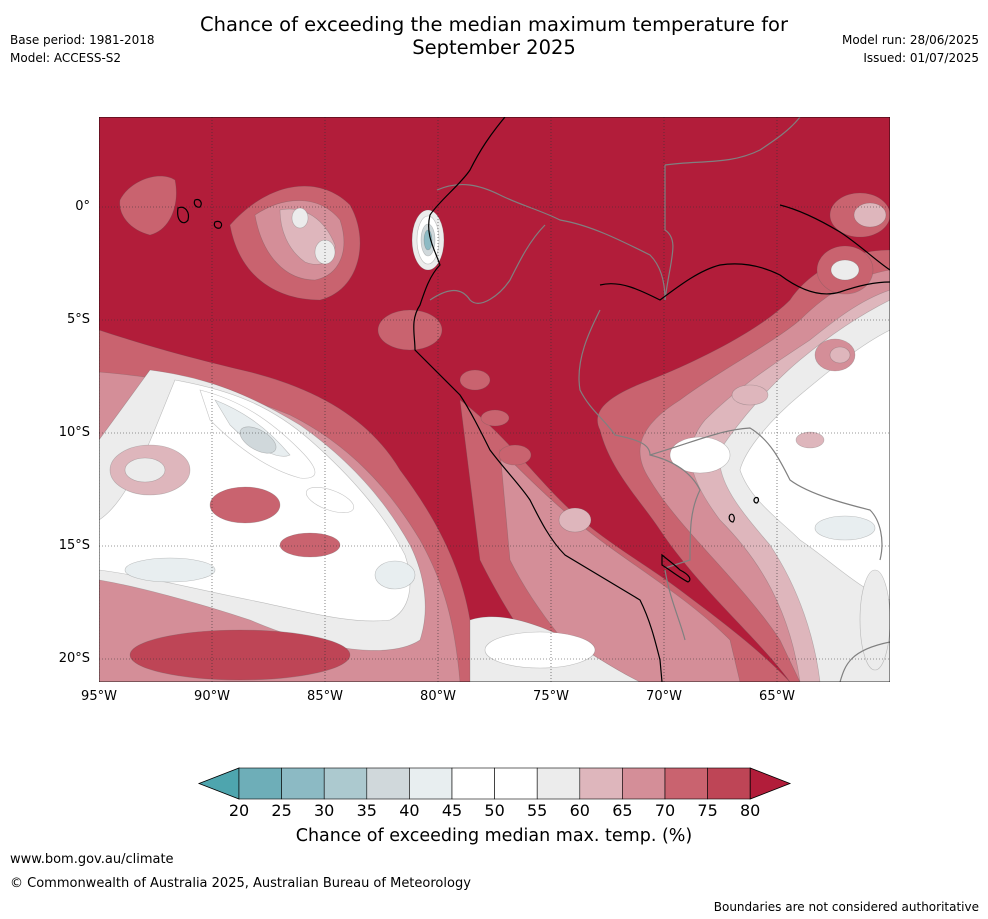 Image resolution: width=988 pixels, height=919 pixels. What do you see at coordinates (664, 696) in the screenshot?
I see `lon-label-70w: 70°W` at bounding box center [664, 696].